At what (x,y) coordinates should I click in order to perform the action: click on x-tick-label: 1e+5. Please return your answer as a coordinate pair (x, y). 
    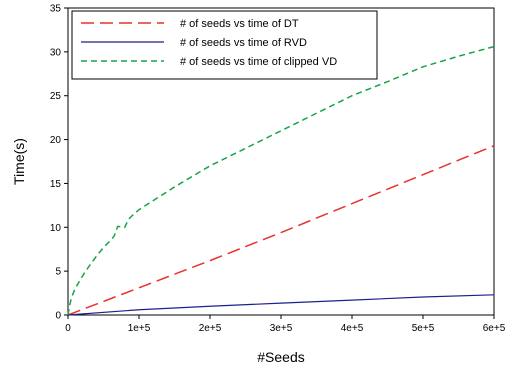
    Looking at the image, I should click on (139, 328).